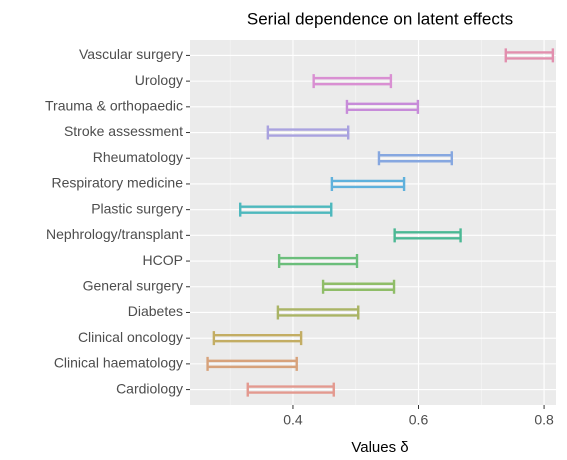 This screenshot has height=460, width=567. I want to click on x-tick-label: 0.4, so click(293, 420).